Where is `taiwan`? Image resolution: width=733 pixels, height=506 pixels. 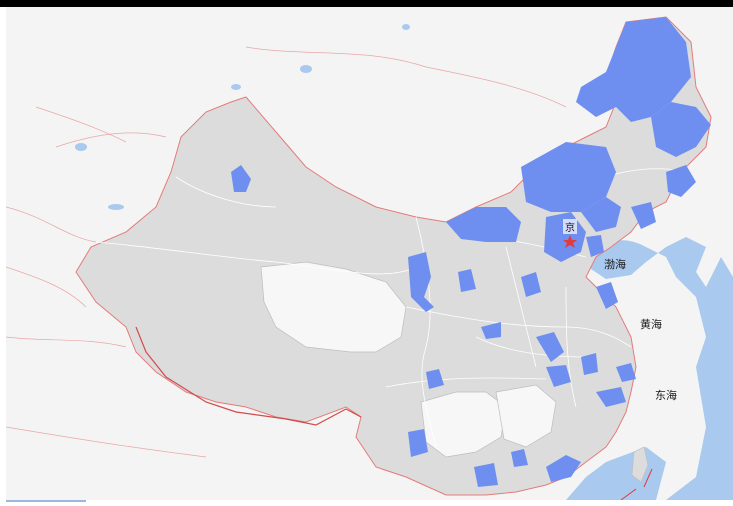
taiwan is located at coordinates (640, 464).